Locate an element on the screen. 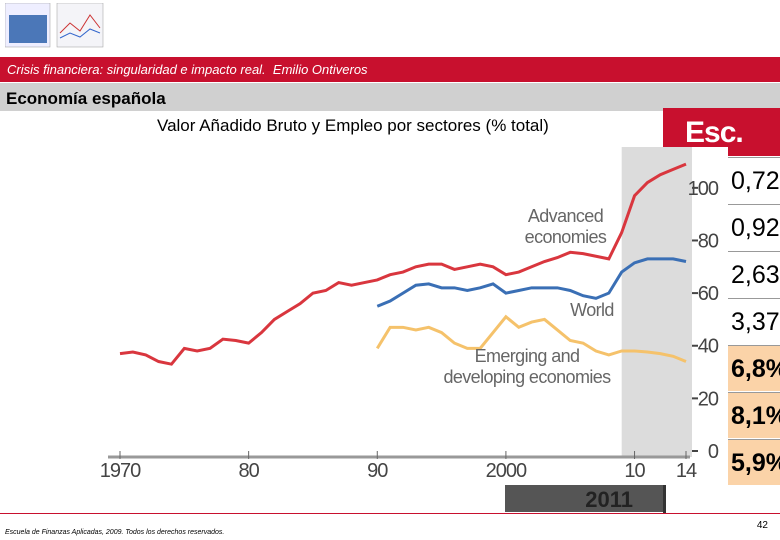 This screenshot has height=540, width=780. x-tick-label: 80 is located at coordinates (249, 471).